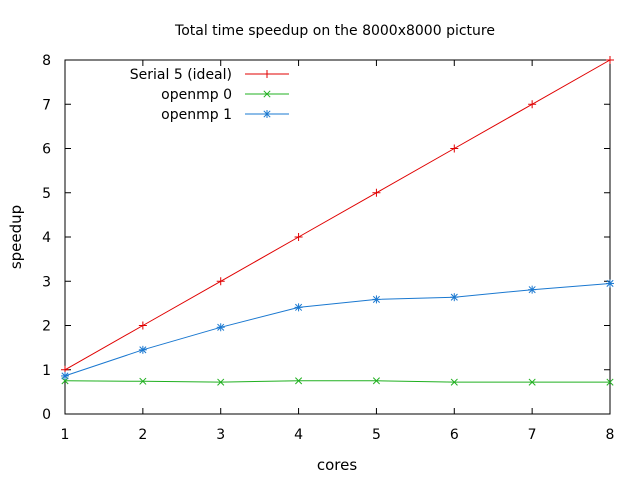  What do you see at coordinates (46, 282) in the screenshot?
I see `y-tick-label: 3` at bounding box center [46, 282].